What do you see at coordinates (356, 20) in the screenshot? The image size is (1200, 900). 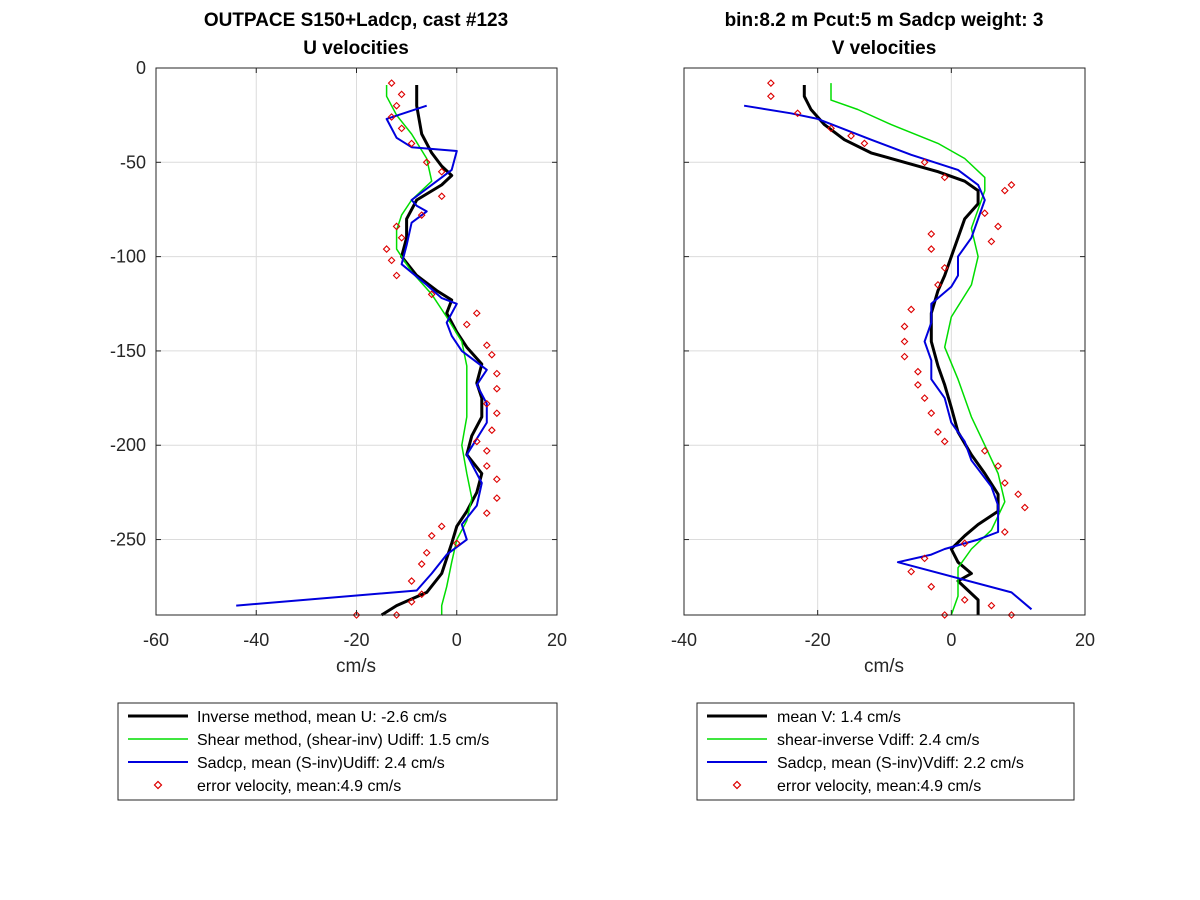 I see `u-chart-title: OUTPACE S150+Ladcp, cast #123` at bounding box center [356, 20].